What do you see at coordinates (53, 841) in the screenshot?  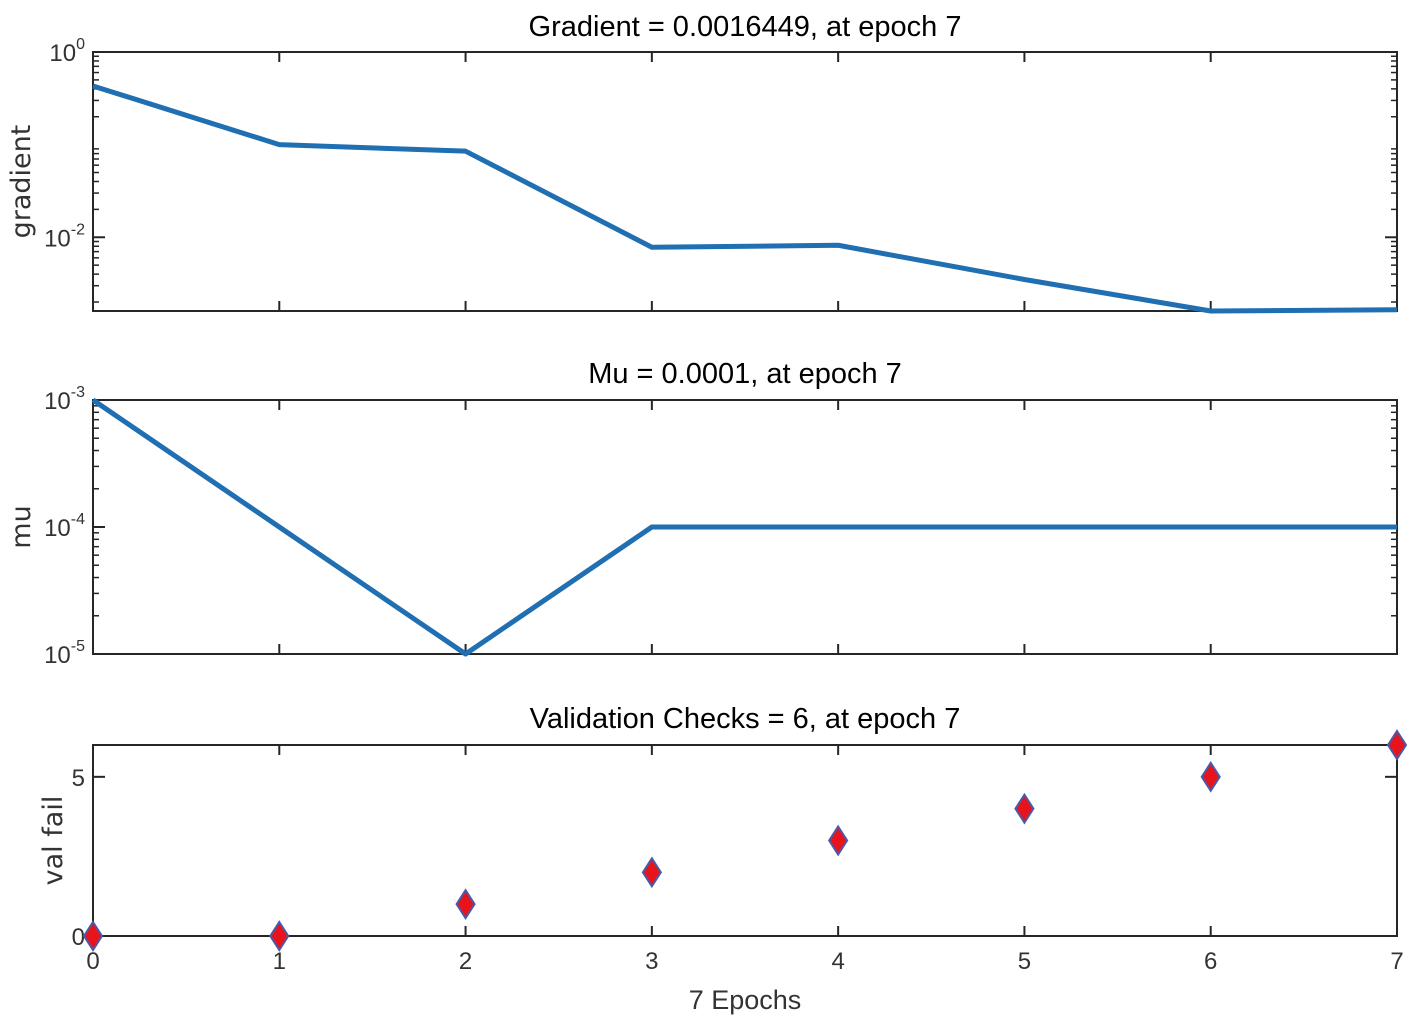 I see `panel-3-ylabel: val fail` at bounding box center [53, 841].